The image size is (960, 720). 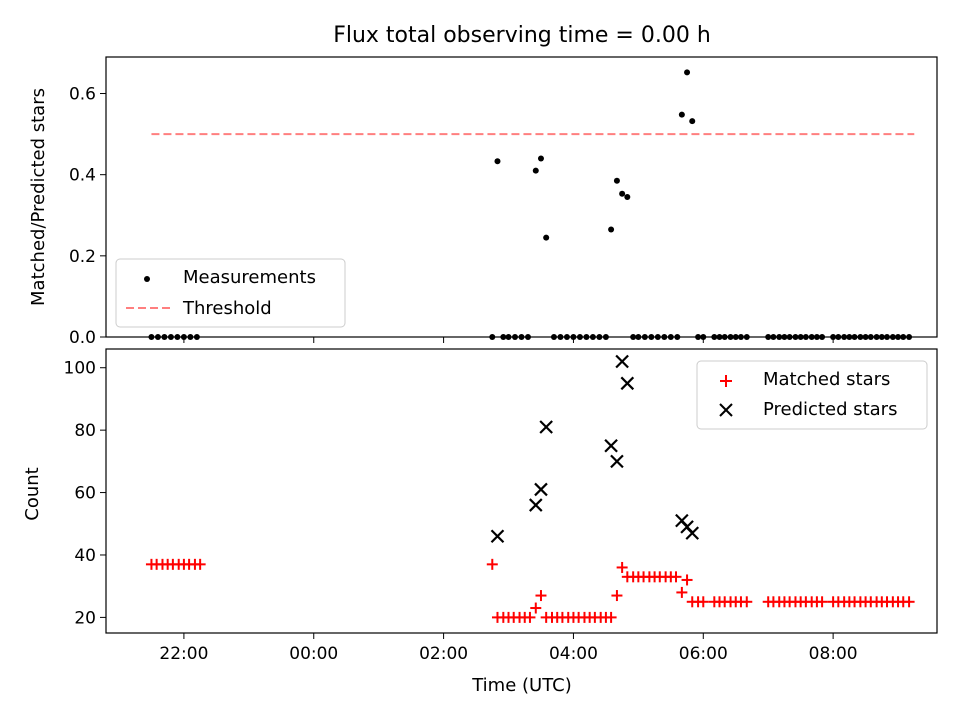 I want to click on x-tick-label: 06:00, so click(x=703, y=654).